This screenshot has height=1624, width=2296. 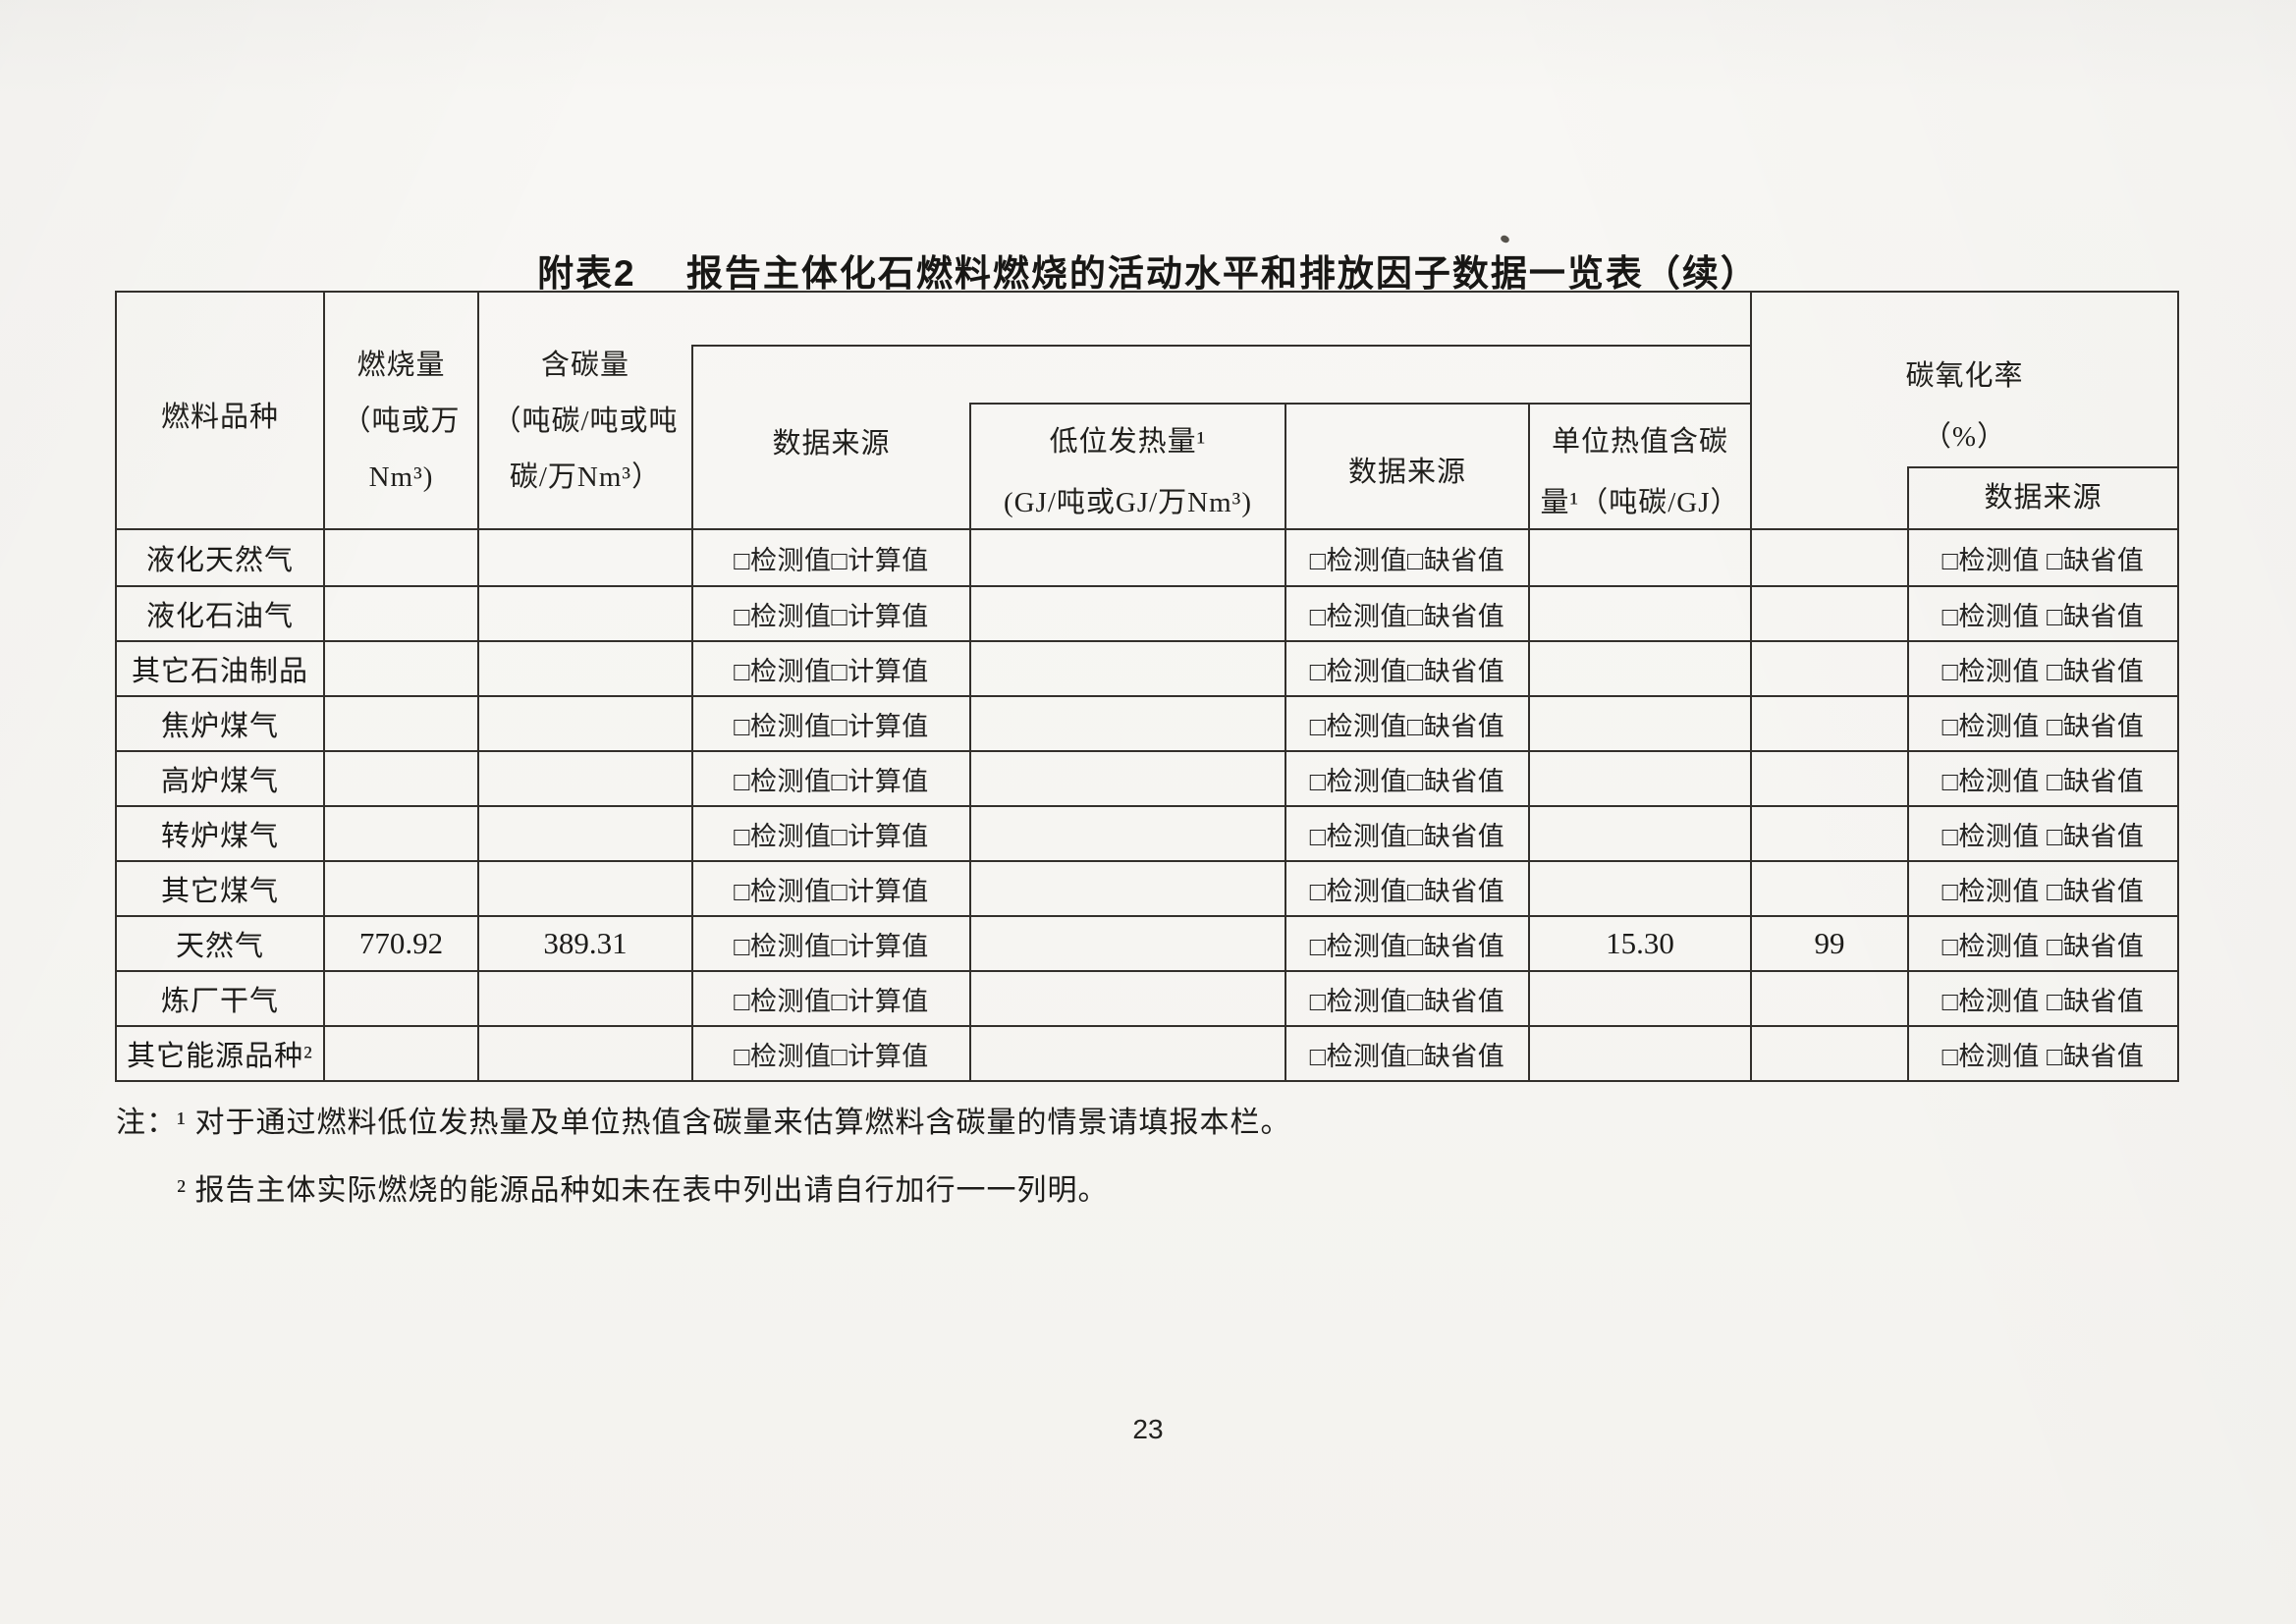 I want to click on fuel-name-cell: 天然气, so click(x=219, y=946).